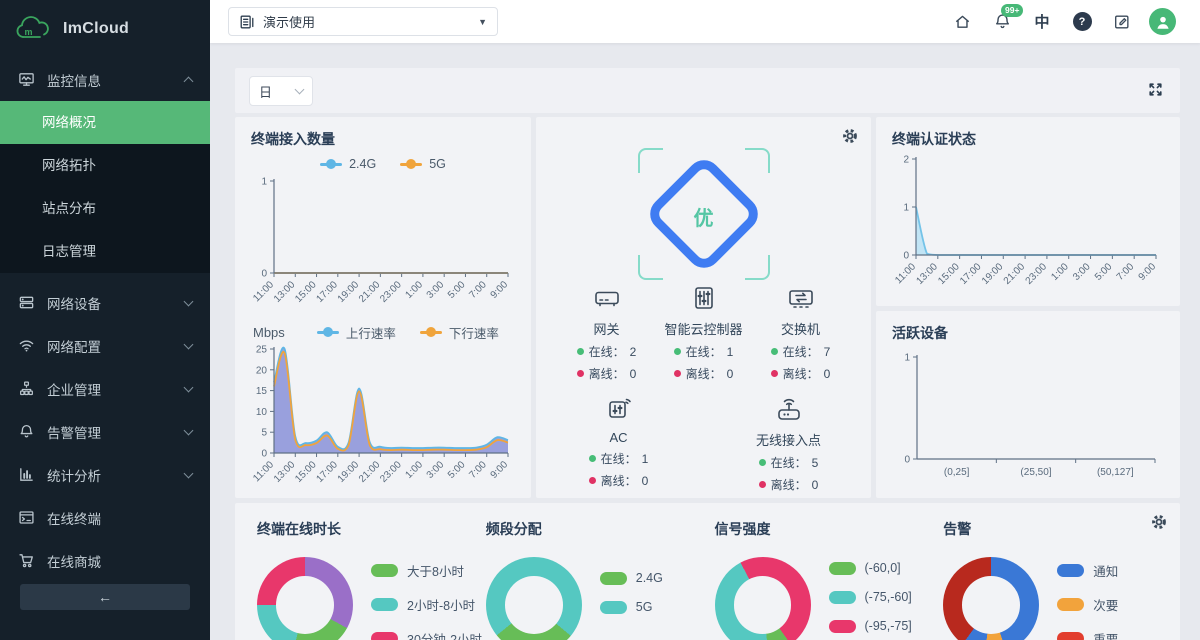 The width and height of the screenshot is (1200, 640). I want to click on y-axis-unit: Mbps, so click(269, 332).